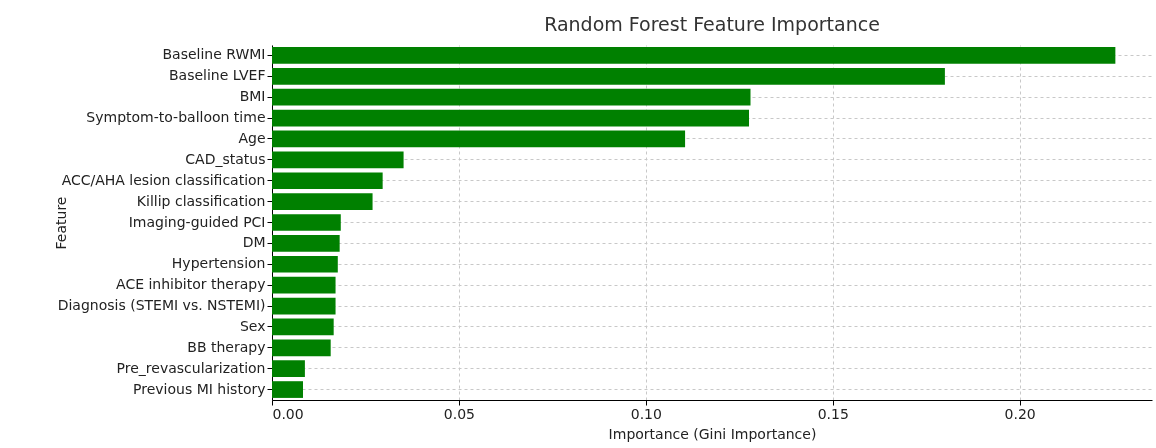 This screenshot has width=1156, height=448. Describe the element at coordinates (191, 284) in the screenshot. I see `y-tick-label: ACE inhibitor therapy` at that location.